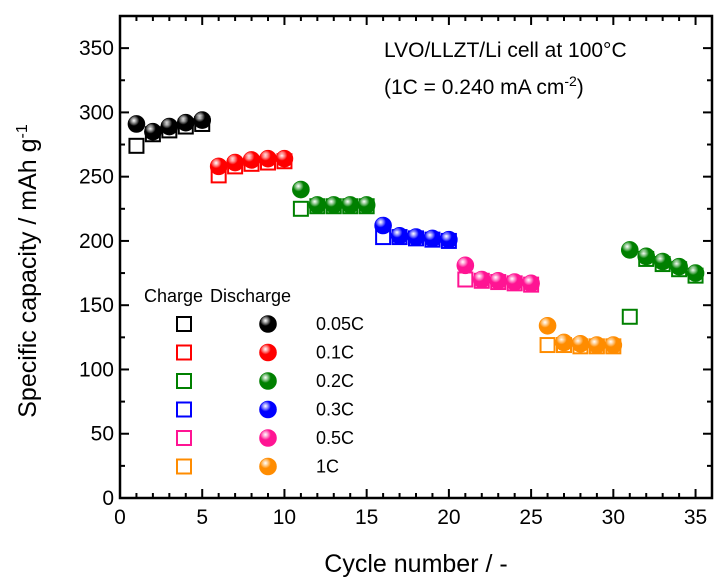 This screenshot has width=721, height=579. What do you see at coordinates (22, 131) in the screenshot?
I see `y-axis-title-superscript: -1` at bounding box center [22, 131].